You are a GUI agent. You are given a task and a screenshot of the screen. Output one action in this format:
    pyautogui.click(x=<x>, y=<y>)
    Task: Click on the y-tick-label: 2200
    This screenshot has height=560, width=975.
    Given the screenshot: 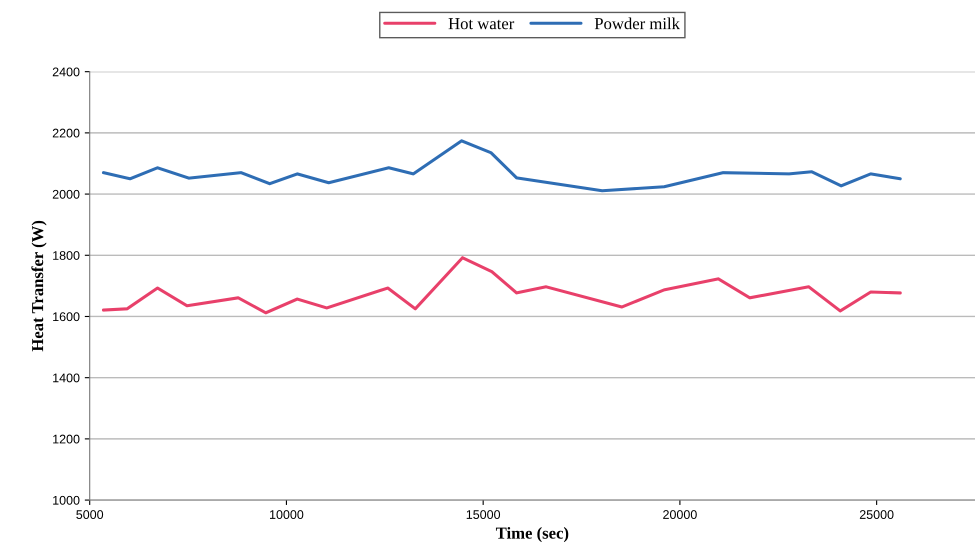 What is the action you would take?
    pyautogui.click(x=66, y=133)
    